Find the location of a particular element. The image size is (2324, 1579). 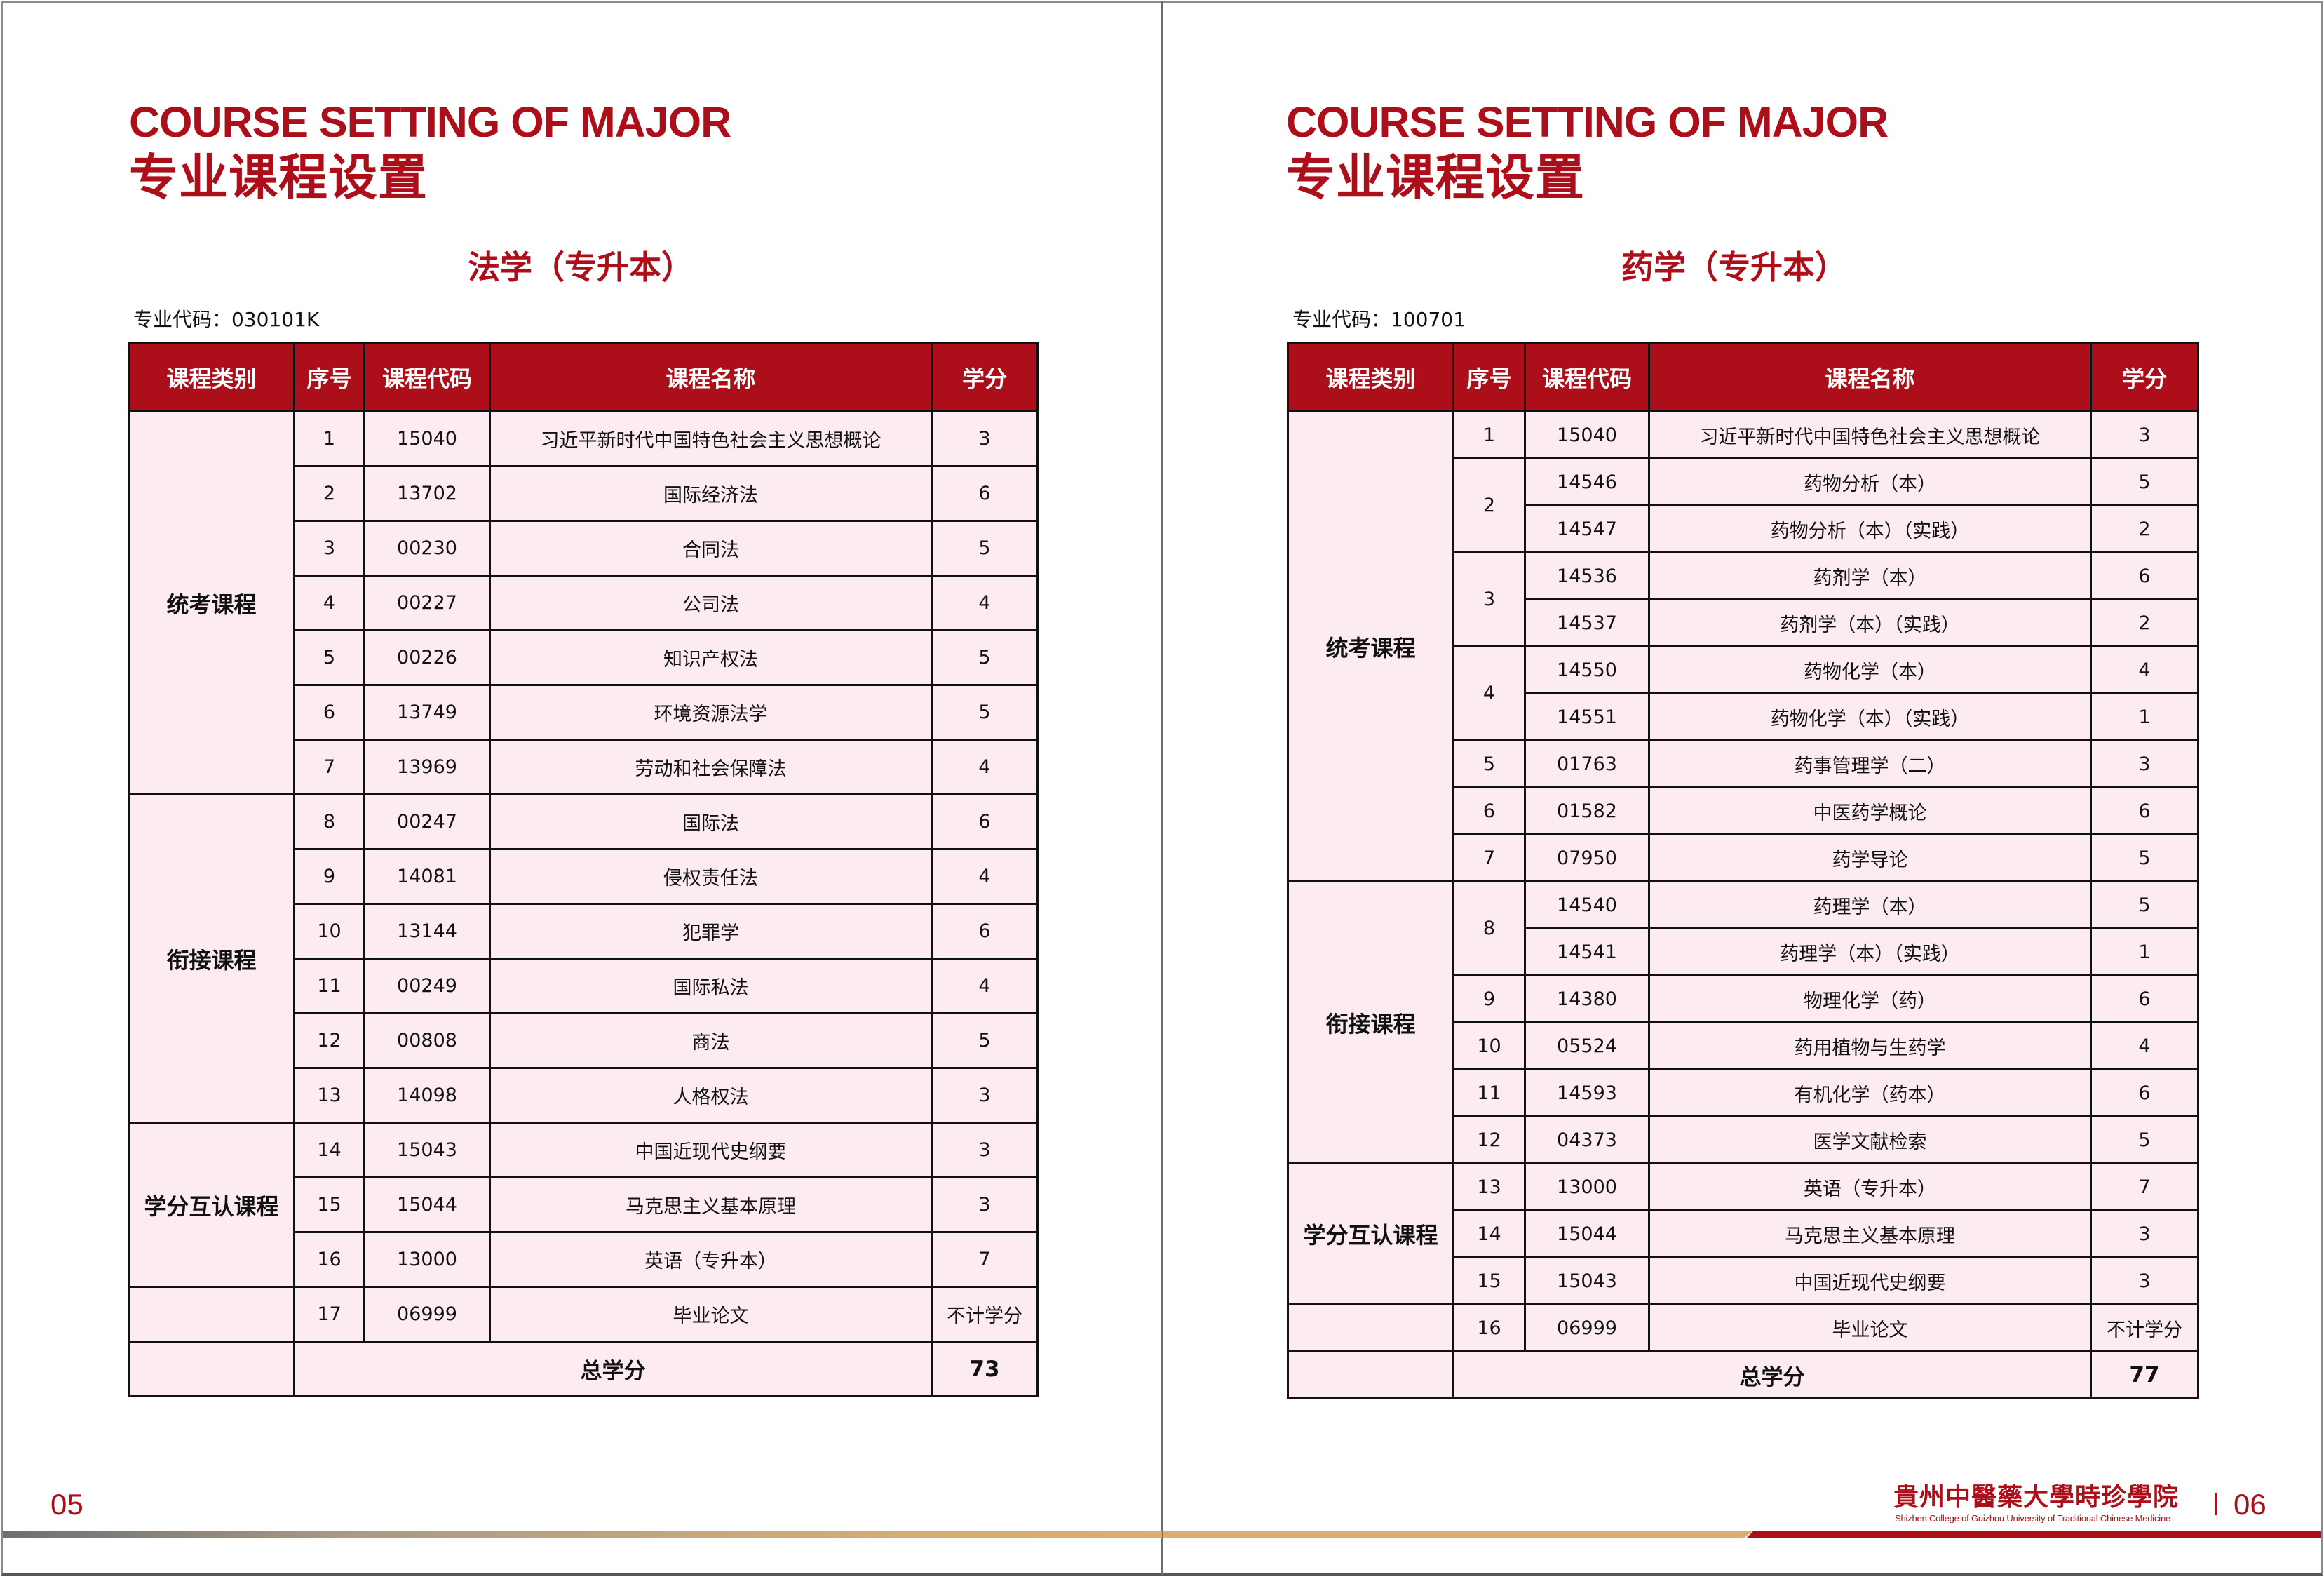

table-row: 衔接课程 8 14540 药理学（本） 5 is located at coordinates (1743, 1022).